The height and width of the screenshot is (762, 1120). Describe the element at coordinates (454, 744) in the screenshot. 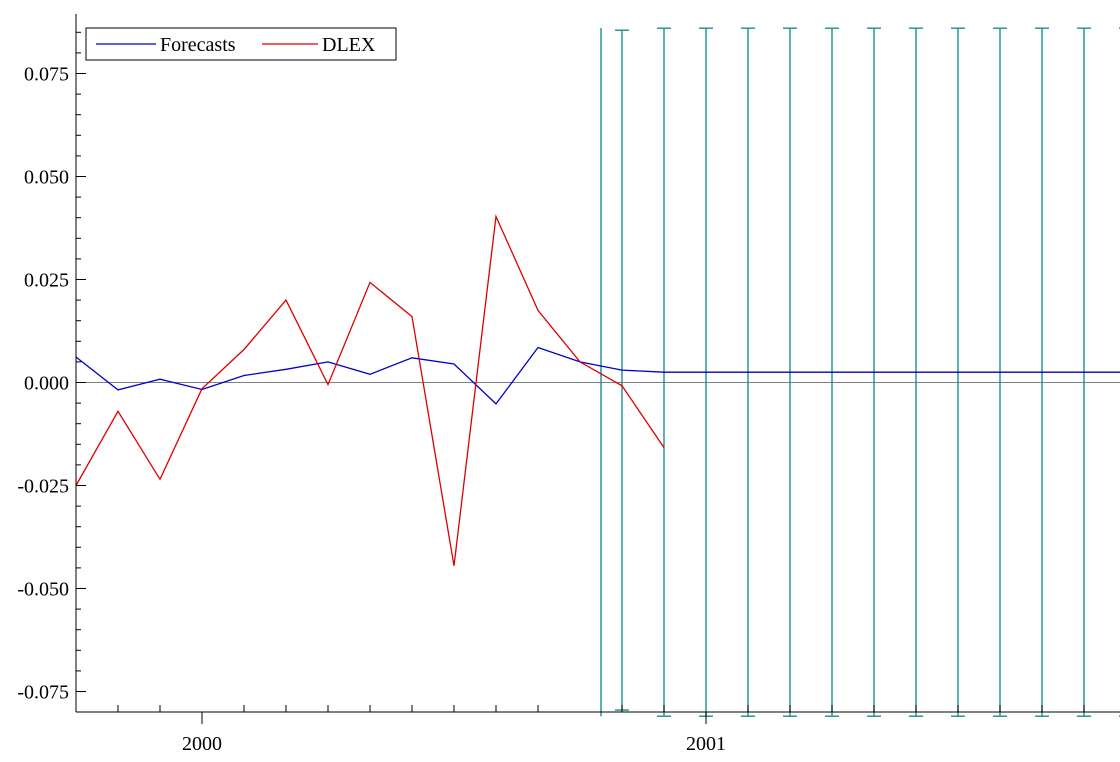

I see `x-tick-labels: 2000 2001` at that location.